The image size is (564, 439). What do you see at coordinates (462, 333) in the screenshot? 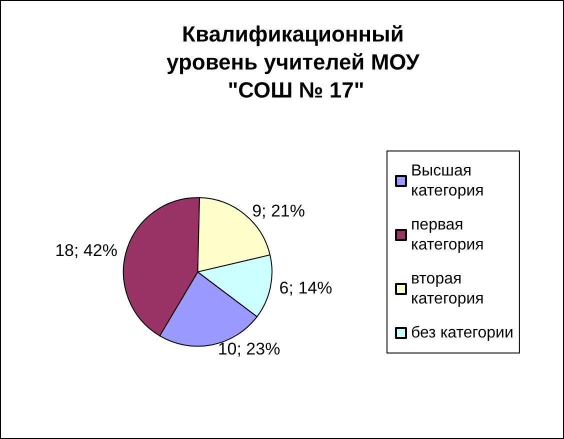
I see `legend-label: без категории` at bounding box center [462, 333].